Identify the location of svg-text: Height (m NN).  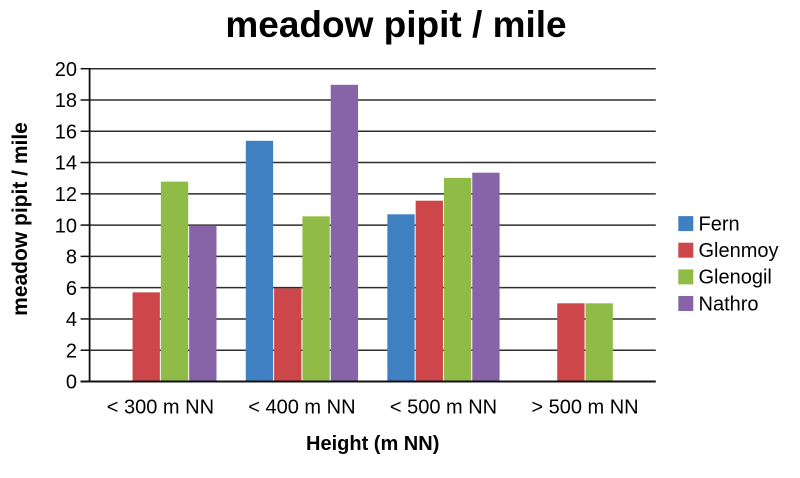
(372, 444).